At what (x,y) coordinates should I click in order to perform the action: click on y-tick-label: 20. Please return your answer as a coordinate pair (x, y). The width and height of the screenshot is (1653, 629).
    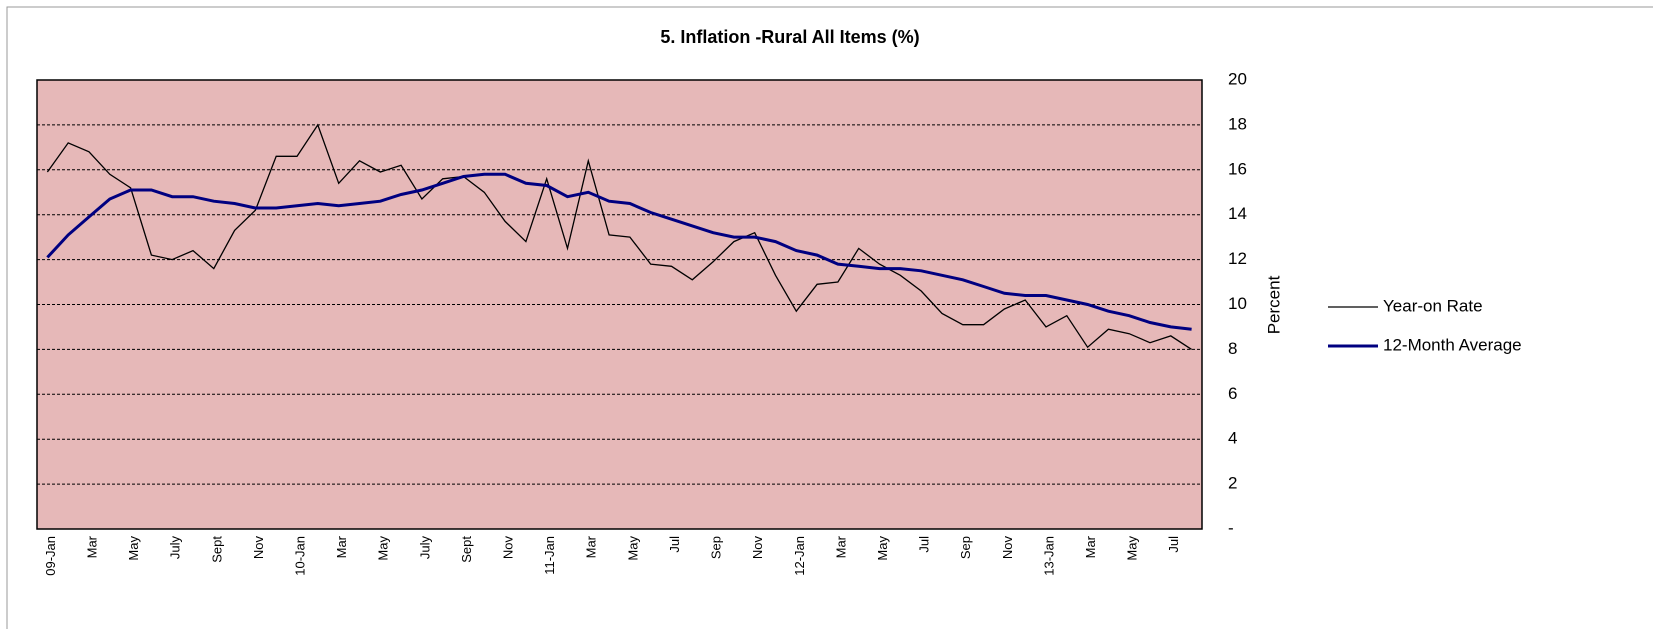
    Looking at the image, I should click on (1237, 78).